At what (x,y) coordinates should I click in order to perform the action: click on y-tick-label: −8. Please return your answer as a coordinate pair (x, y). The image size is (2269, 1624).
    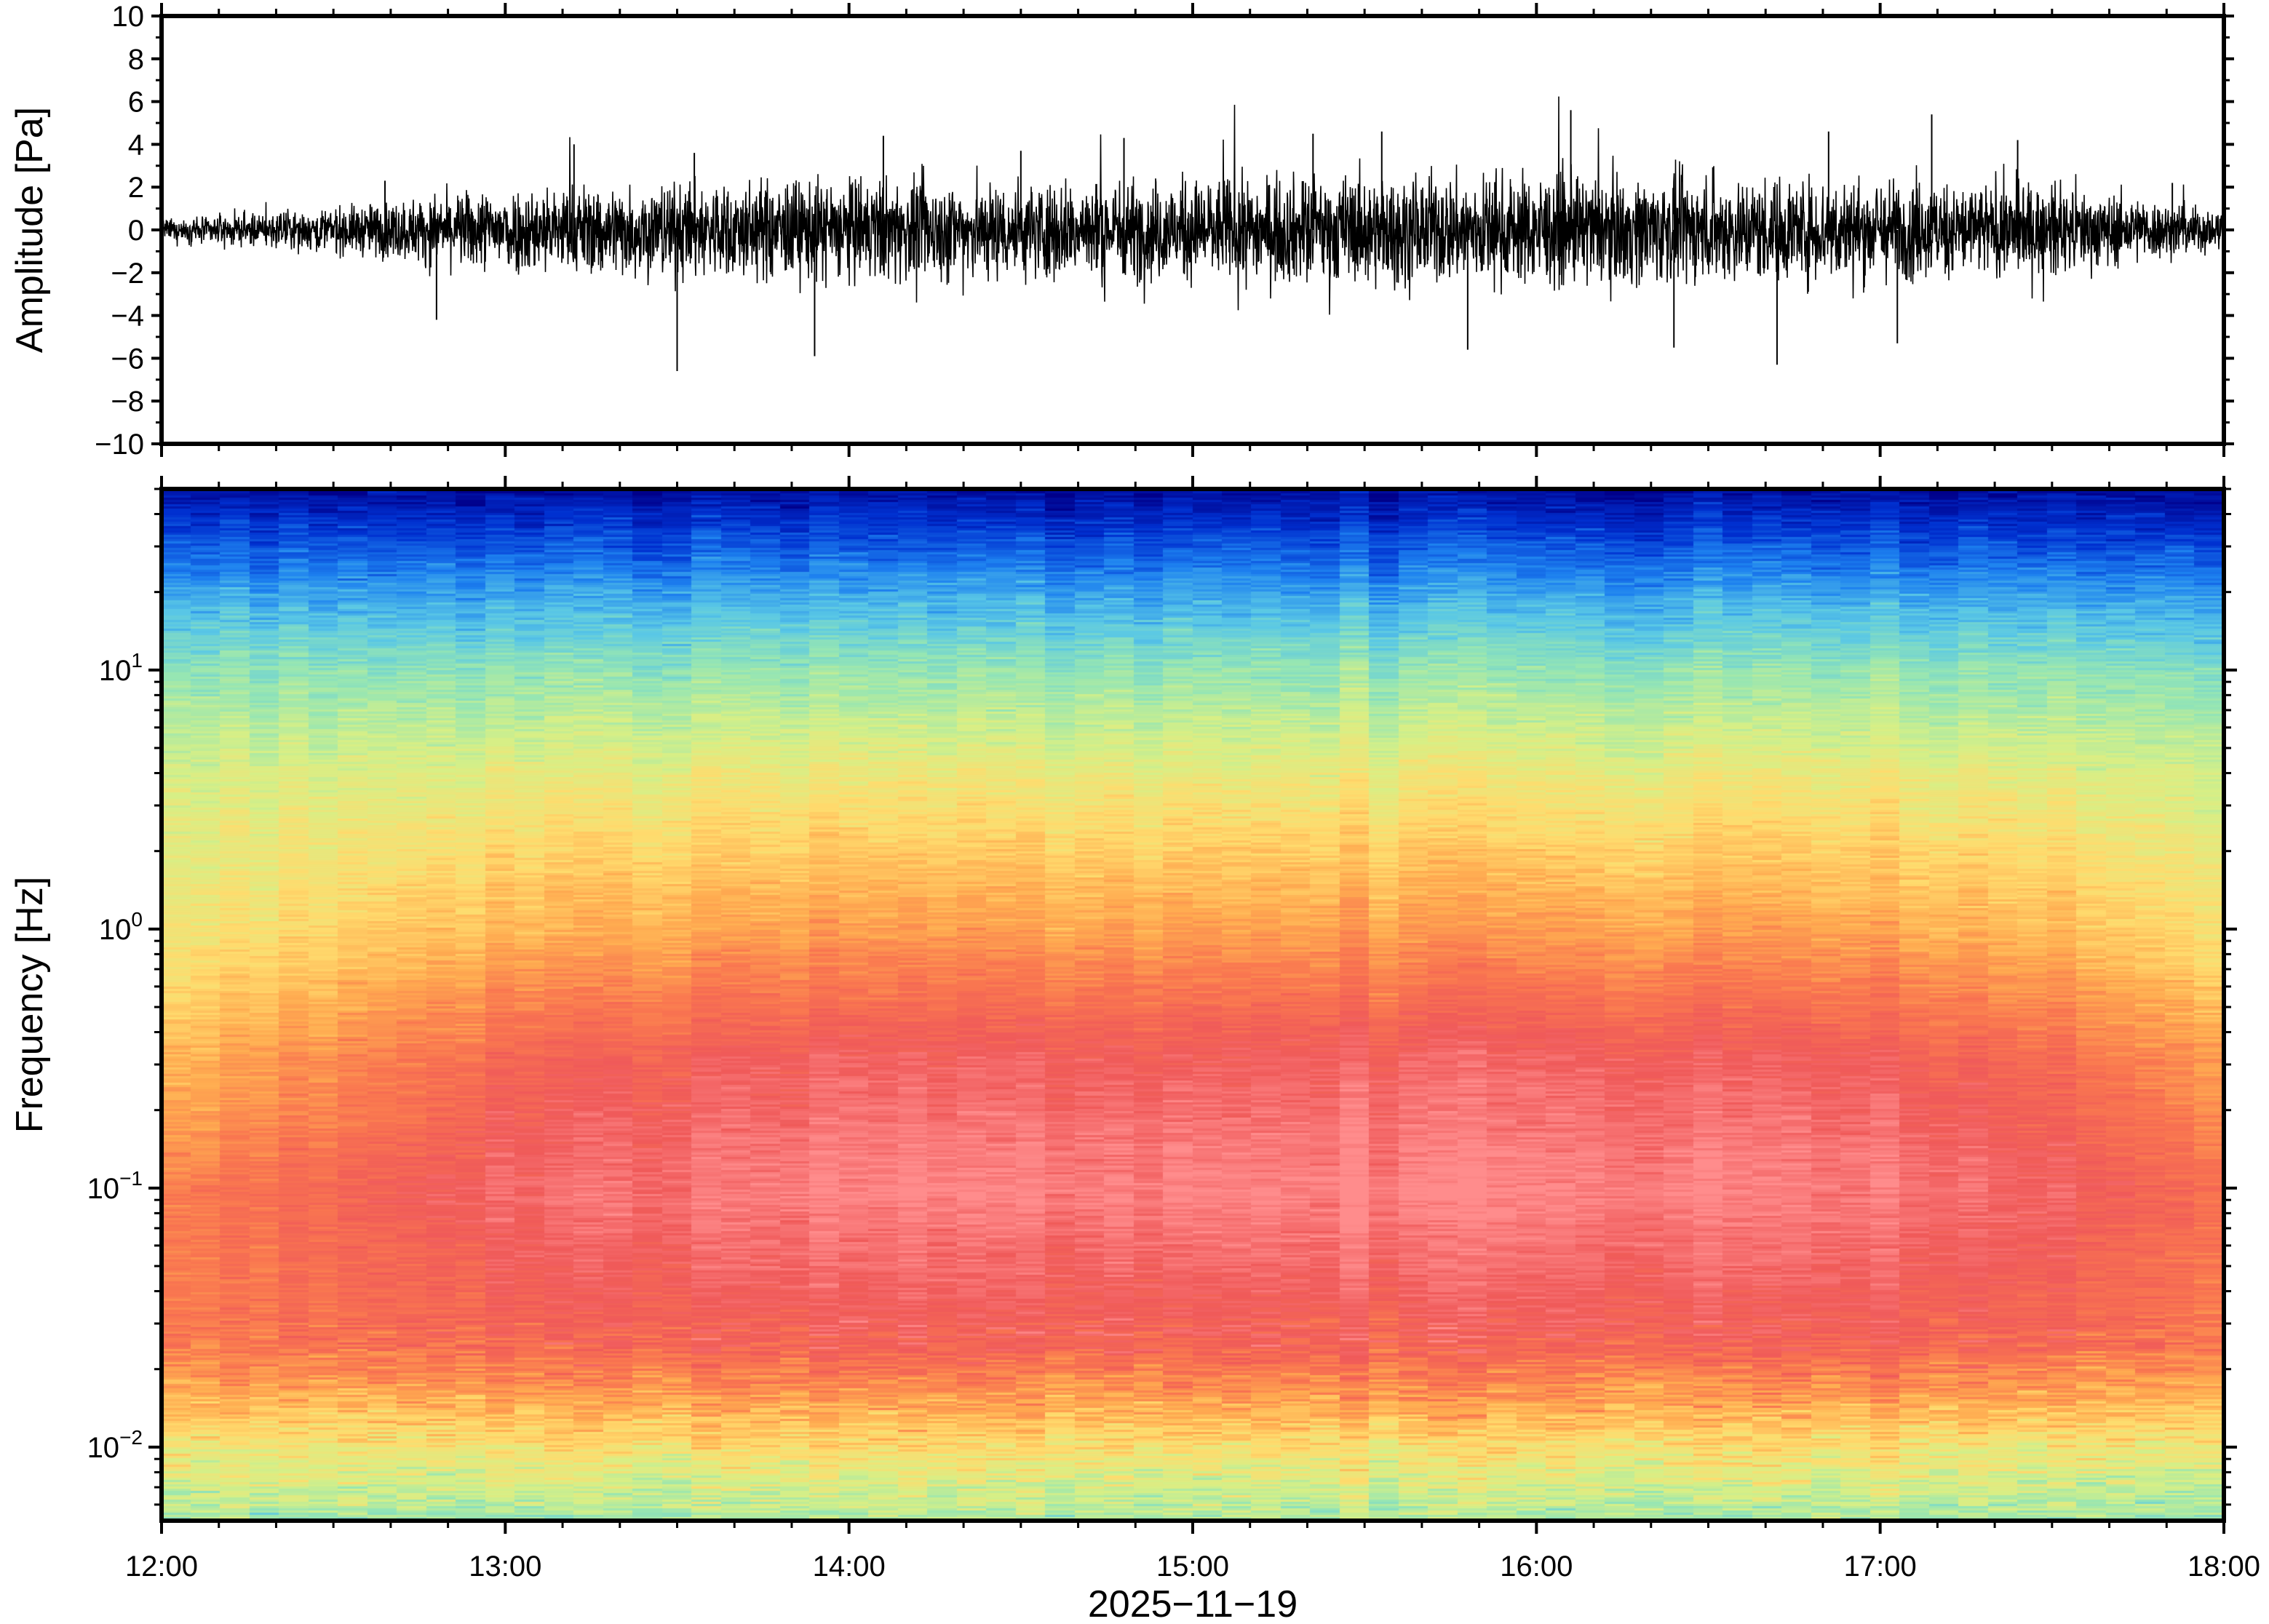
    Looking at the image, I should click on (127, 402).